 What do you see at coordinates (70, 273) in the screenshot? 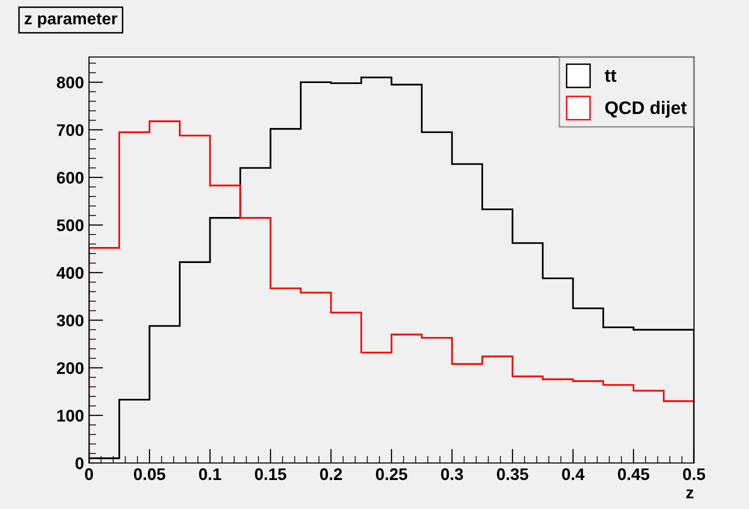
I see `y-tick-label: 400` at bounding box center [70, 273].